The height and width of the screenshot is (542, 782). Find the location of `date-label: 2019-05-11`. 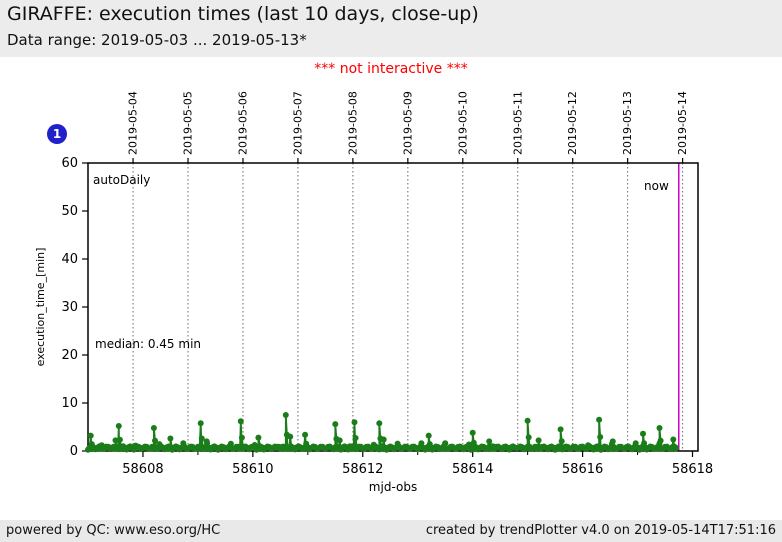

date-label: 2019-05-11 is located at coordinates (517, 123).